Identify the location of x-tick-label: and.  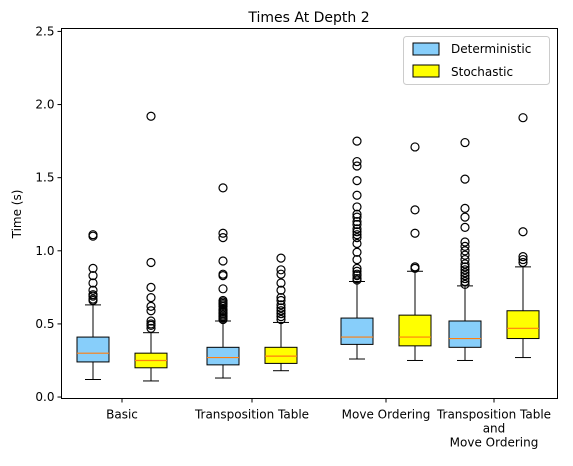
(494, 429).